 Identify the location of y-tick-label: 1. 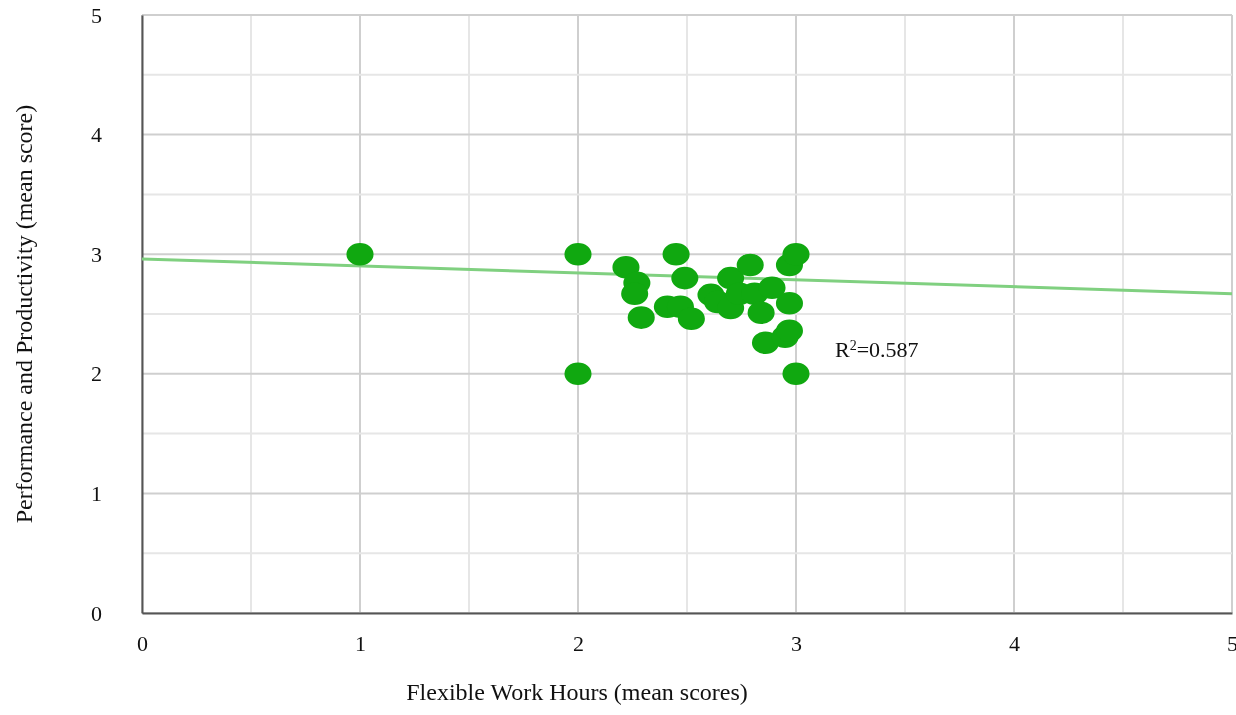
(96, 493).